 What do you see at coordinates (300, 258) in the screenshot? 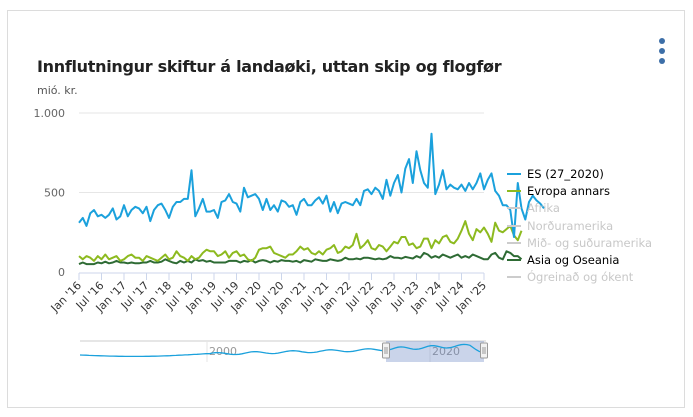
I see `series-line-asia-og-oseania` at bounding box center [300, 258].